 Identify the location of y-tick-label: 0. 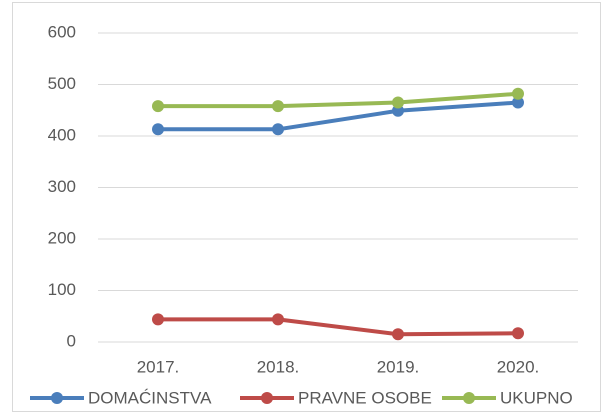
(71, 340).